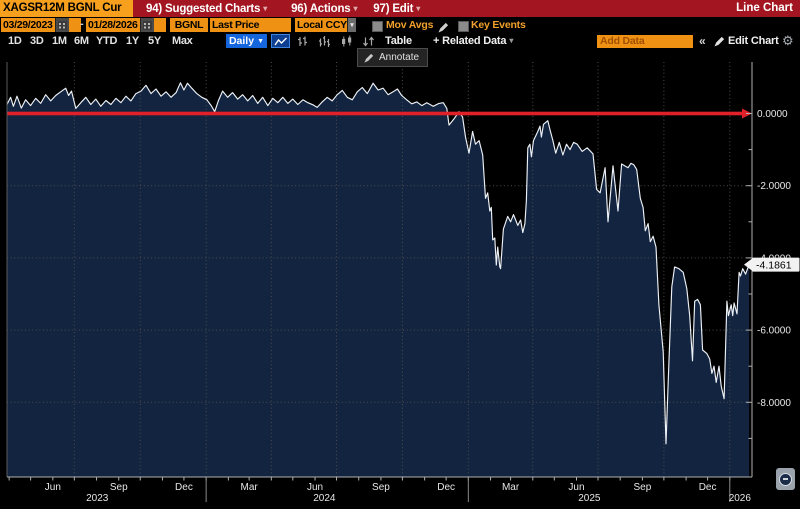 This screenshot has height=509, width=800. I want to click on last-price-arrow-icon, so click(748, 264).